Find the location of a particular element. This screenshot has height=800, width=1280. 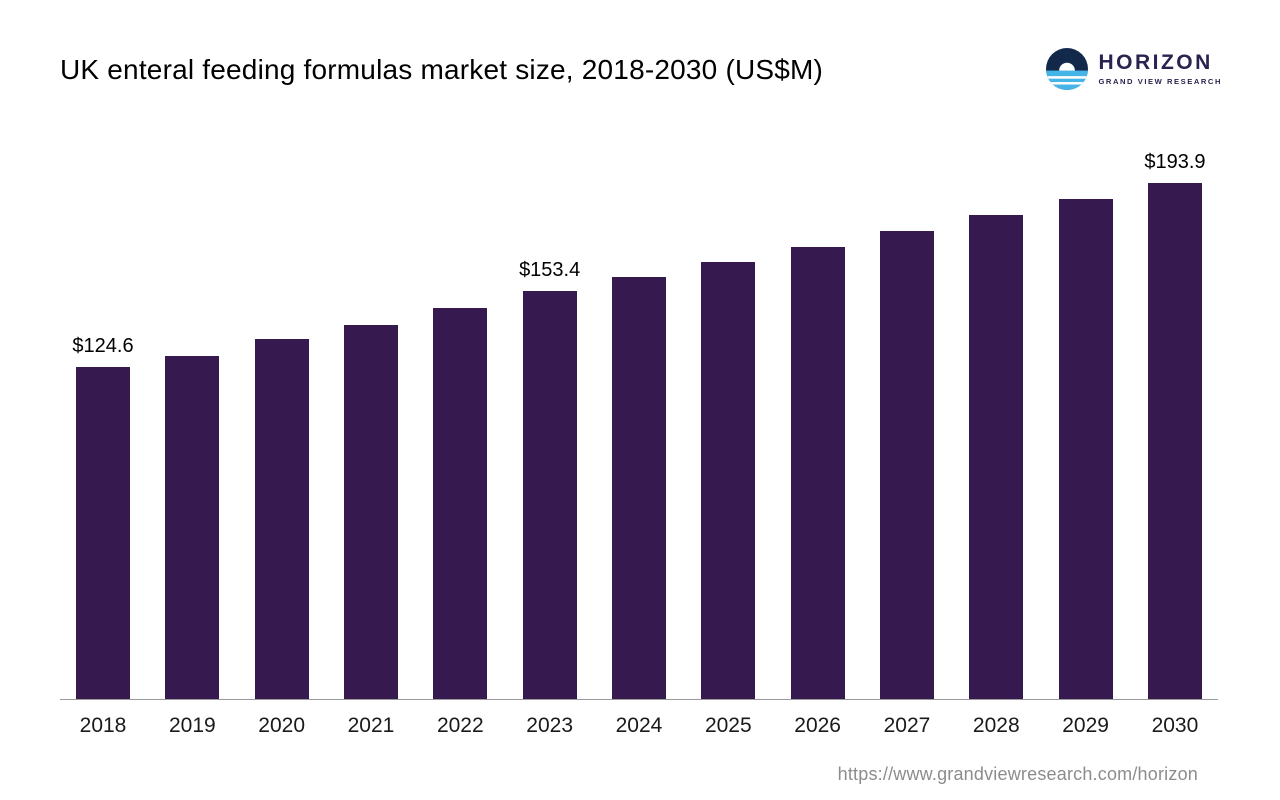

bar-group-2019 is located at coordinates (192, 527).